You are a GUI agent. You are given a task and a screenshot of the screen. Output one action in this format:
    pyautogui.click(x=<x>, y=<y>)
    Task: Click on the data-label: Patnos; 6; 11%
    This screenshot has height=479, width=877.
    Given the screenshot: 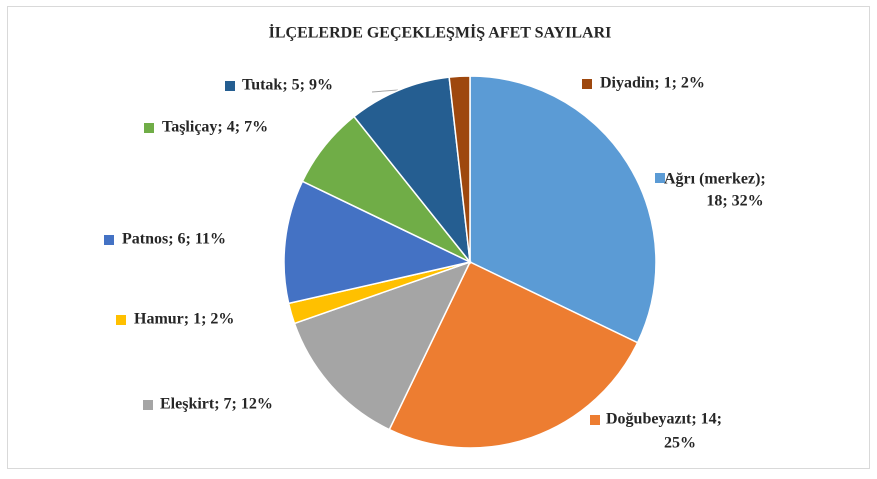 What is the action you would take?
    pyautogui.click(x=174, y=239)
    